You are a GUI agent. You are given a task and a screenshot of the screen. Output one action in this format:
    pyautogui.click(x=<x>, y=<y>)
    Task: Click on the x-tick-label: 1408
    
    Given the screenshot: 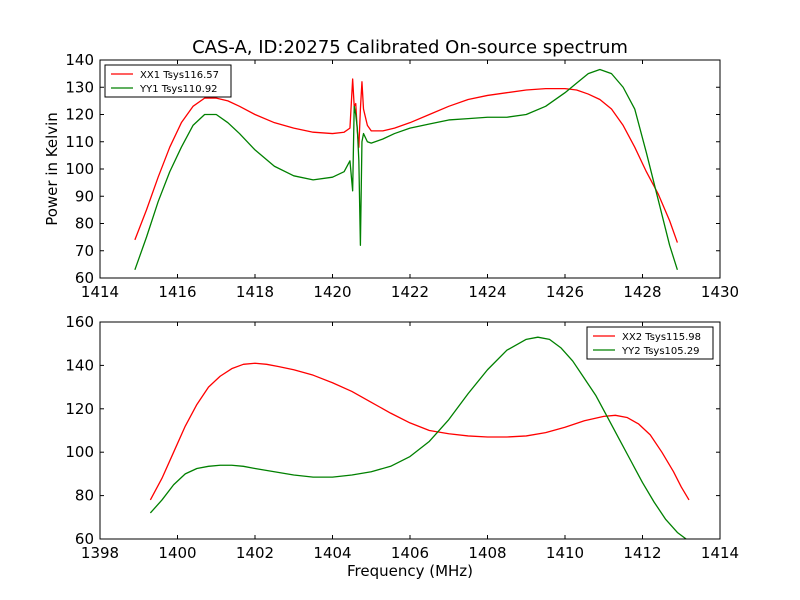 What is the action you would take?
    pyautogui.click(x=487, y=553)
    